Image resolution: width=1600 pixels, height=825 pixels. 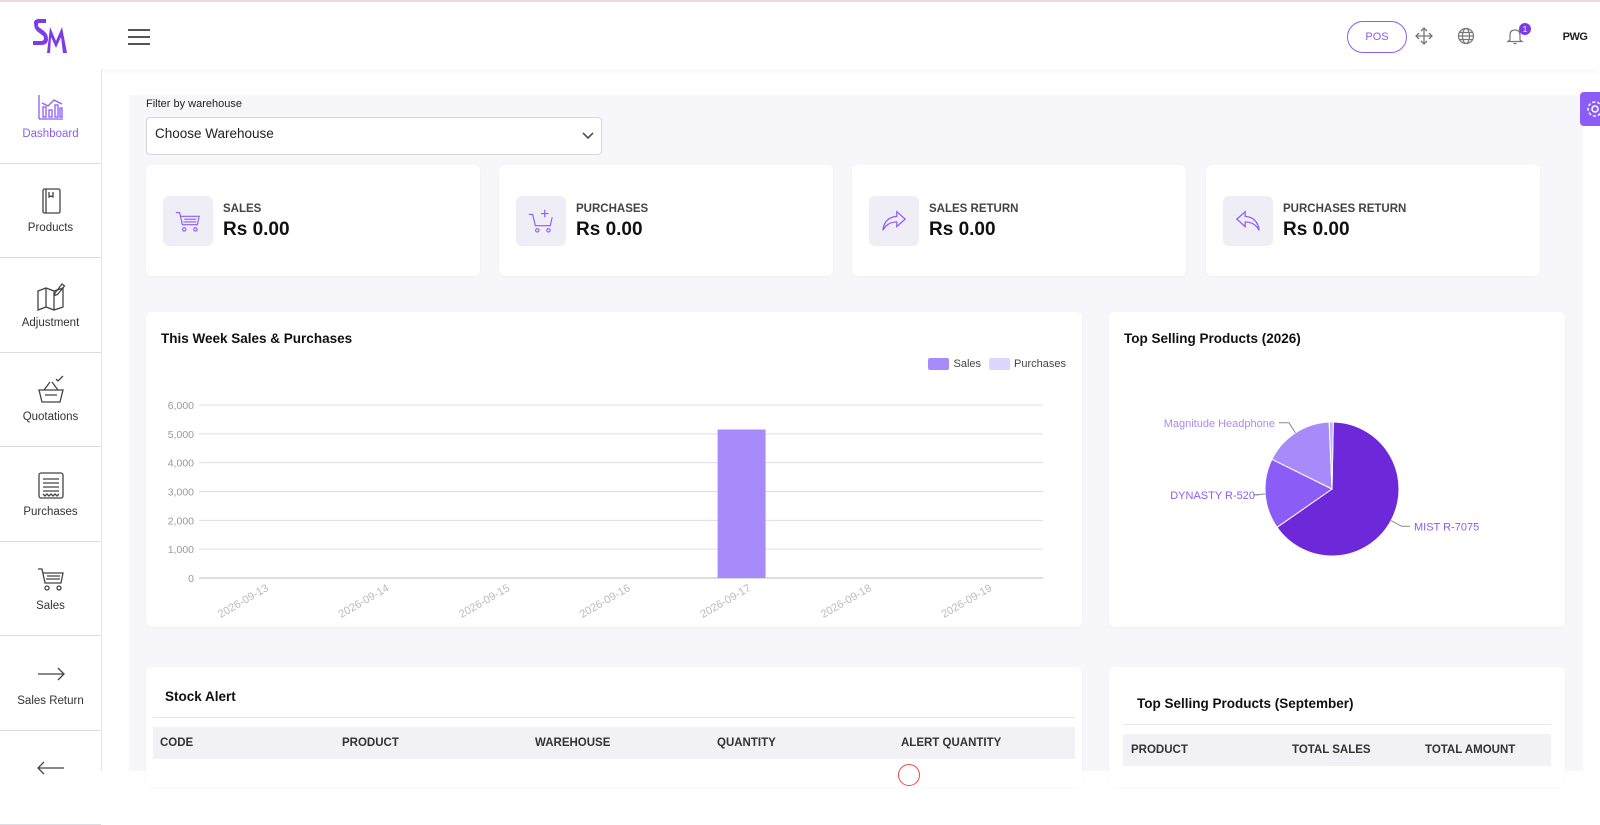 I want to click on stat-card-sales-return: SALES RETURN Rs 0.00, so click(x=1019, y=220).